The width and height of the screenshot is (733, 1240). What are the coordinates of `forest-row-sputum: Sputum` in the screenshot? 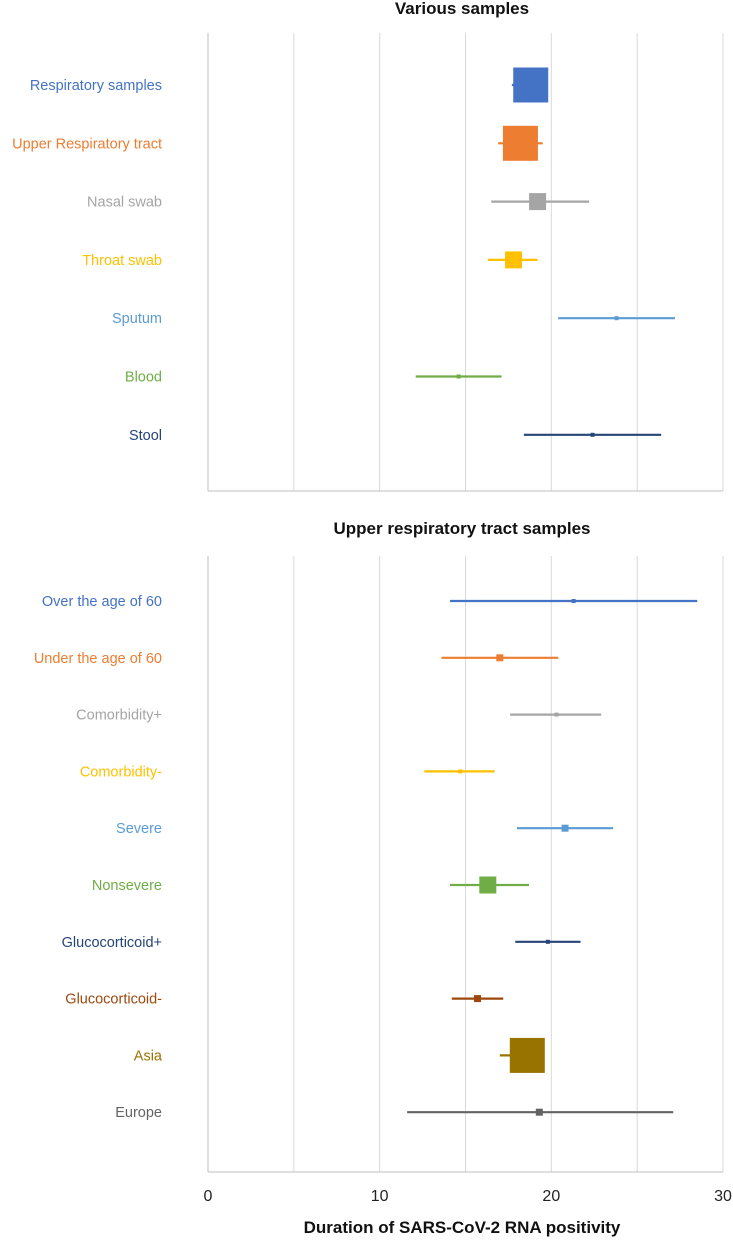 It's located at (393, 319).